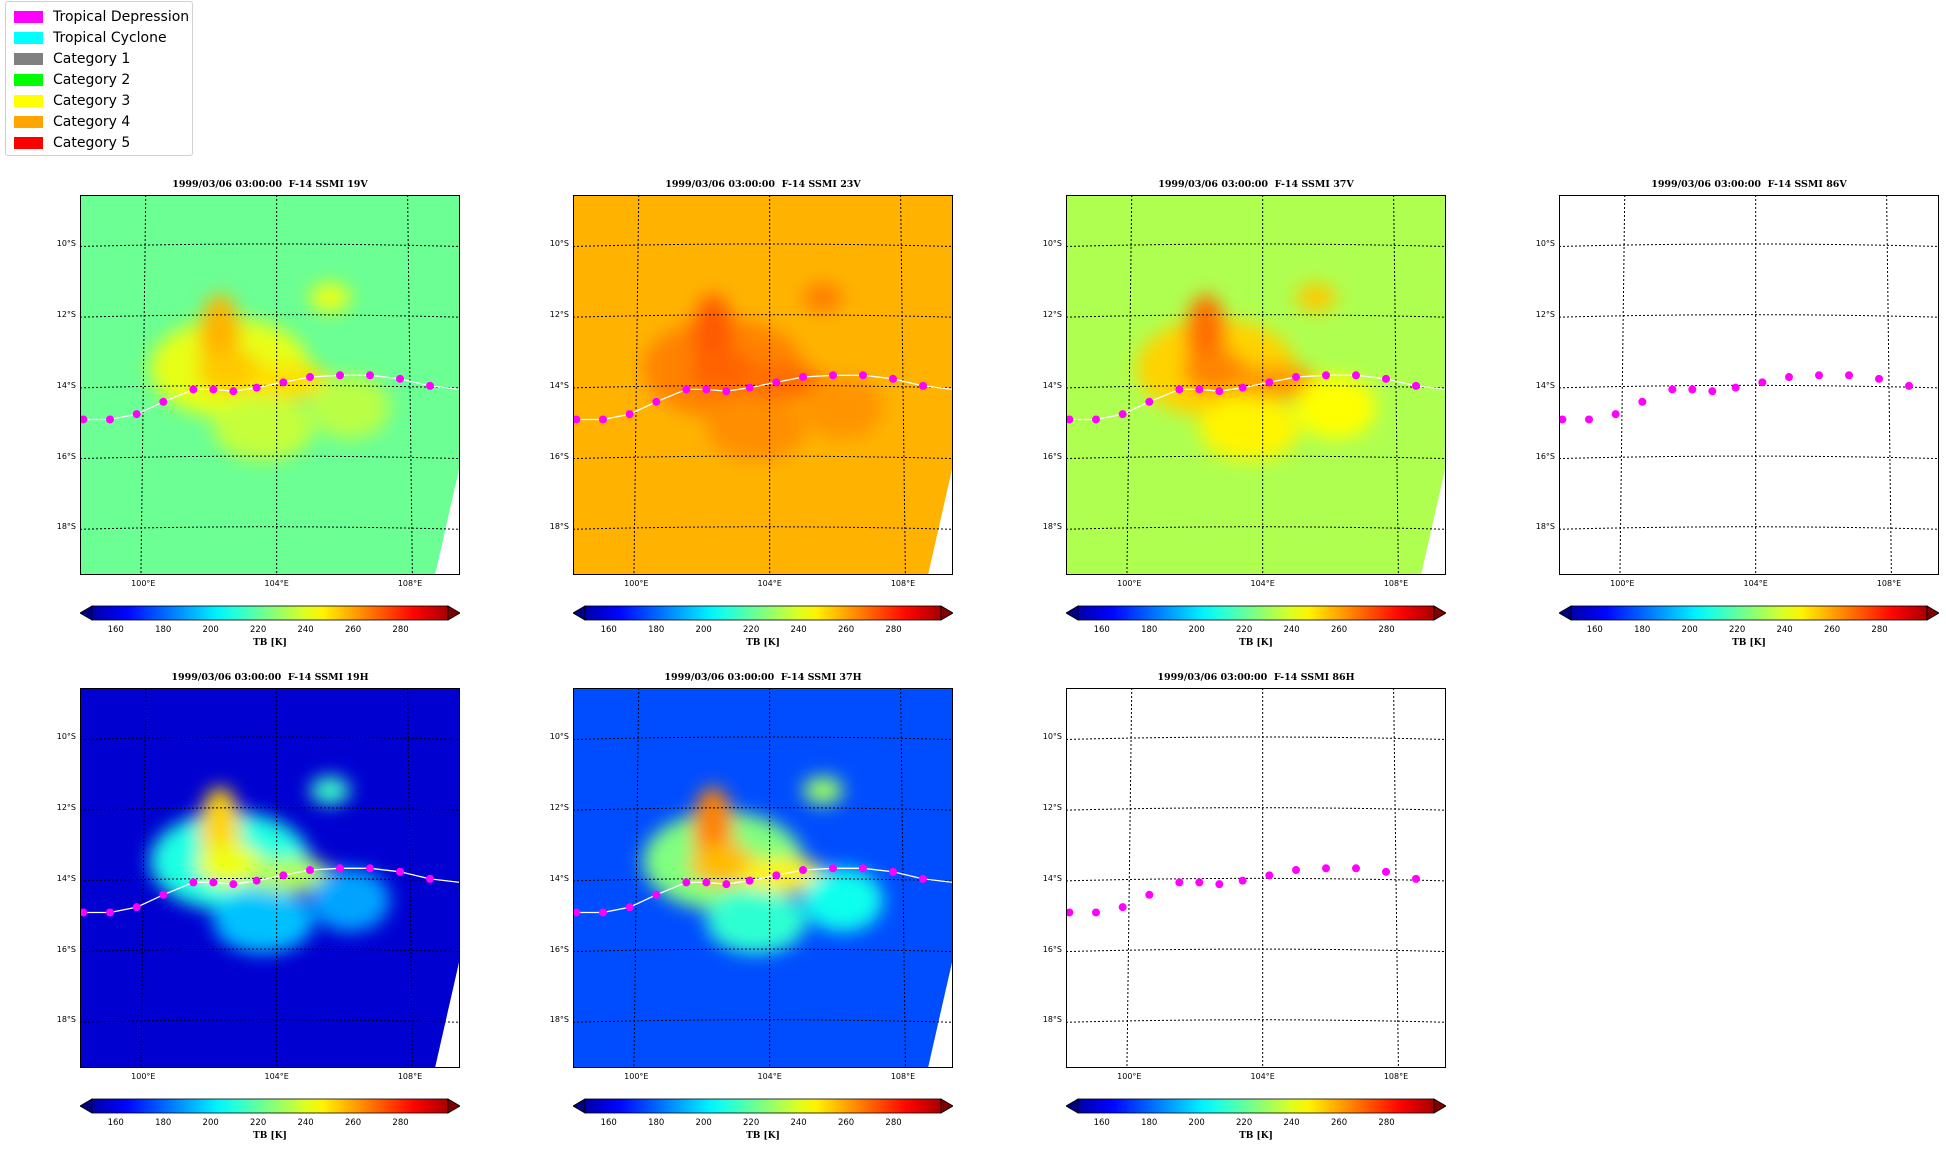 The image size is (1946, 1174). Describe the element at coordinates (1749, 184) in the screenshot. I see `panel-title: 1999/03/06 03:00:00 F-14 SSMI 86V` at that location.